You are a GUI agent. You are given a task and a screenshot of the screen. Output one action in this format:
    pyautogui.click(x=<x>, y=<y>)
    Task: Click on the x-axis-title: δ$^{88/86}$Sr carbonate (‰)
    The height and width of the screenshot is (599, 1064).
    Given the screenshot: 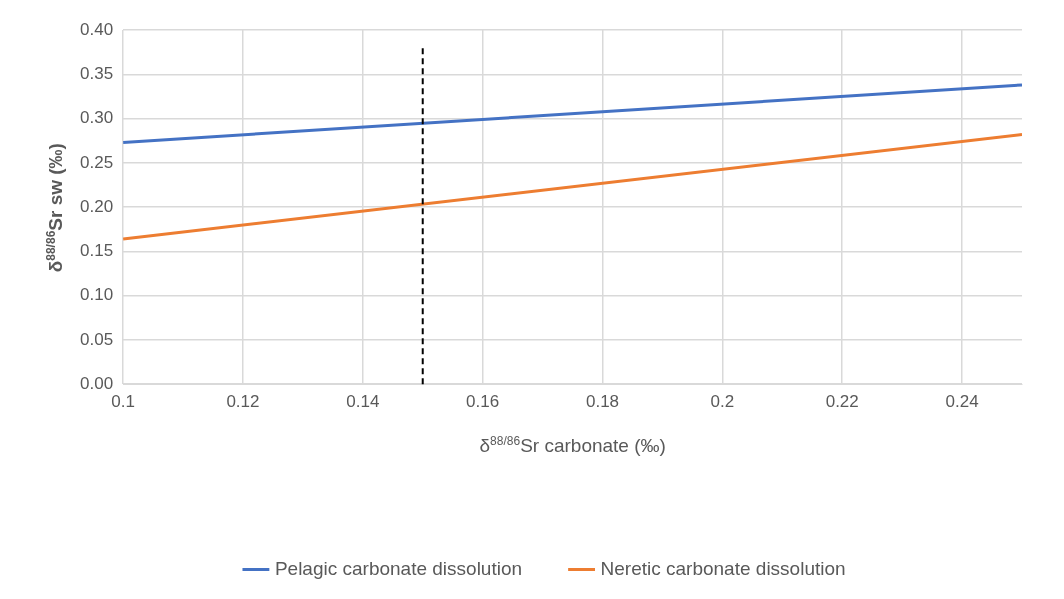 What is the action you would take?
    pyautogui.click(x=572, y=446)
    